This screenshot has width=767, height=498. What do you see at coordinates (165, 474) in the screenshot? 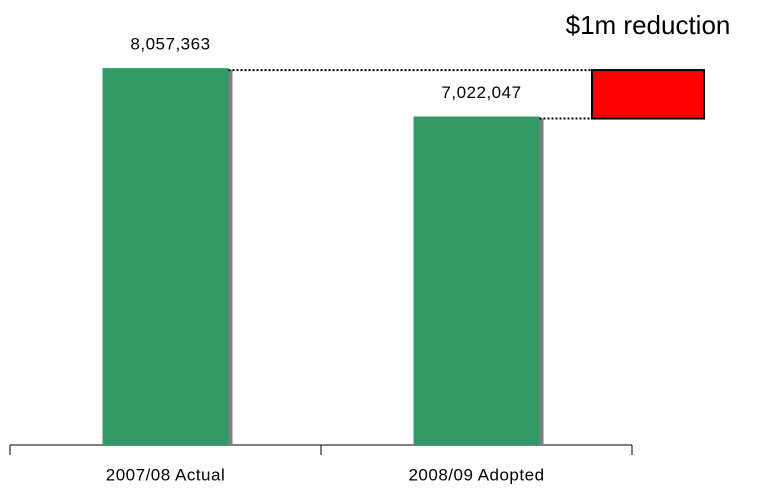
I see `x-tick-label: 2007/08 Actual` at bounding box center [165, 474].